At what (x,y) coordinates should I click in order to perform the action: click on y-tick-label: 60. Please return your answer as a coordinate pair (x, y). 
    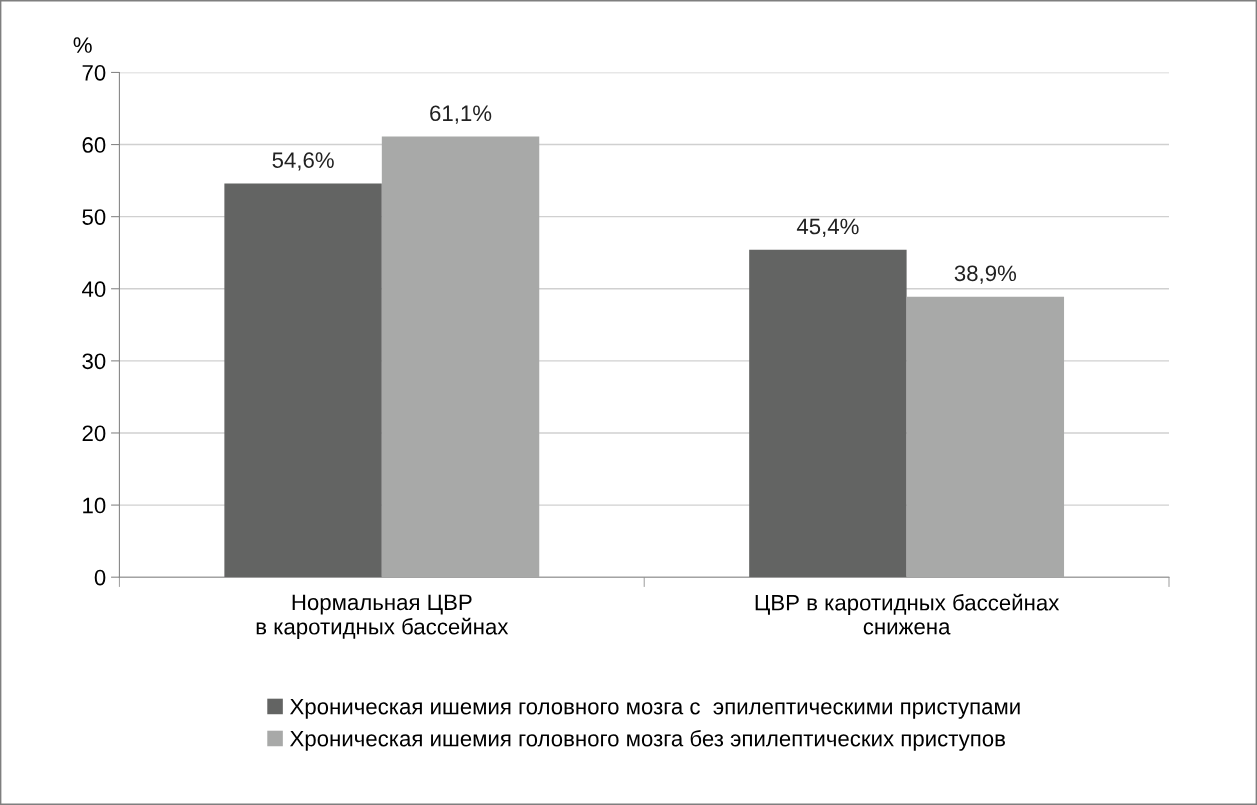
    Looking at the image, I should click on (94, 145).